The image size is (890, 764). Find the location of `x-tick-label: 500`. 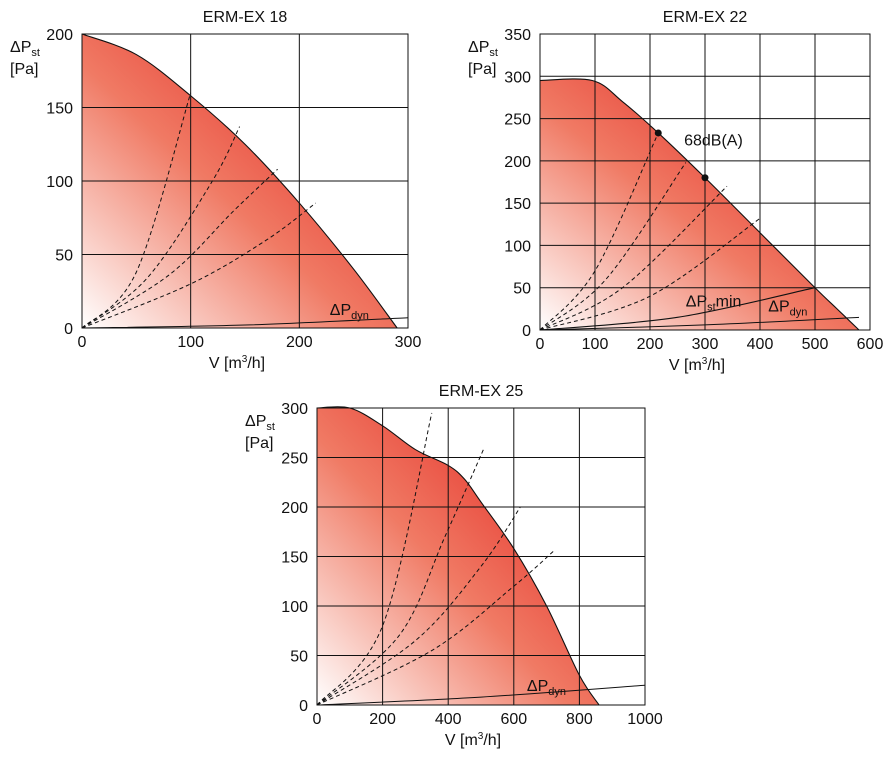

x-tick-label: 500 is located at coordinates (815, 344).